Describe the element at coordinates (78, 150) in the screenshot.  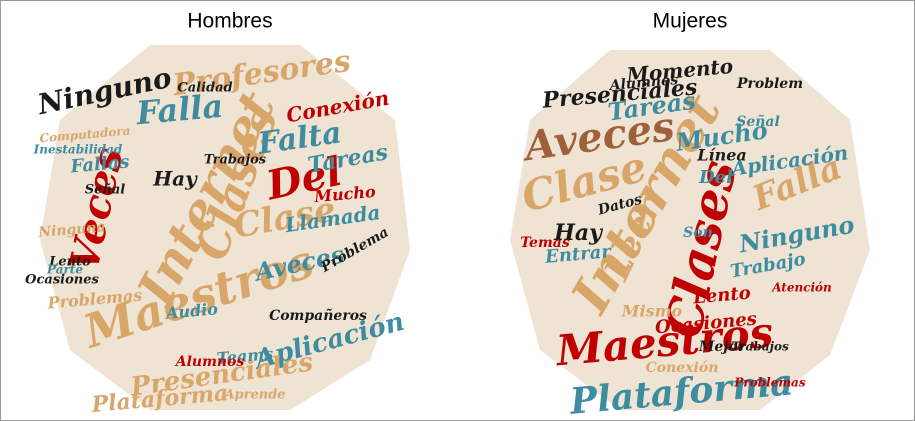
I see `cloud-word: Inestabilidad` at that location.